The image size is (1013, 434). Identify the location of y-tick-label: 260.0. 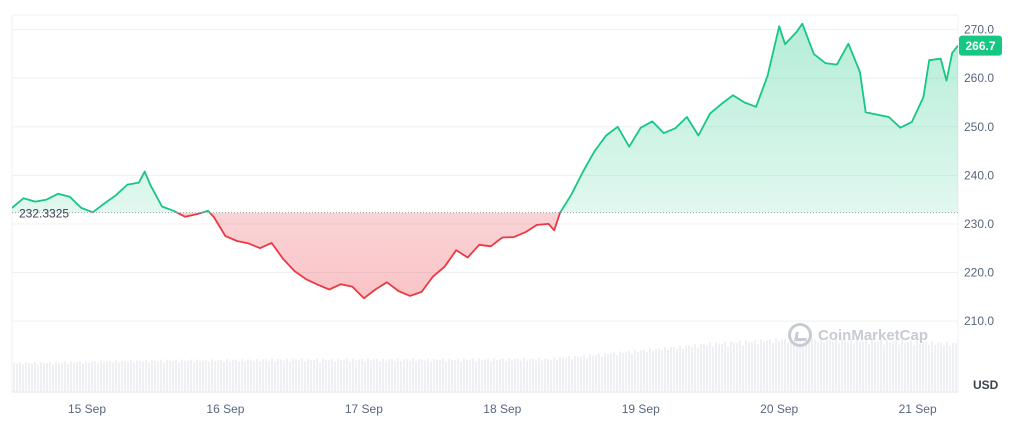
(979, 78).